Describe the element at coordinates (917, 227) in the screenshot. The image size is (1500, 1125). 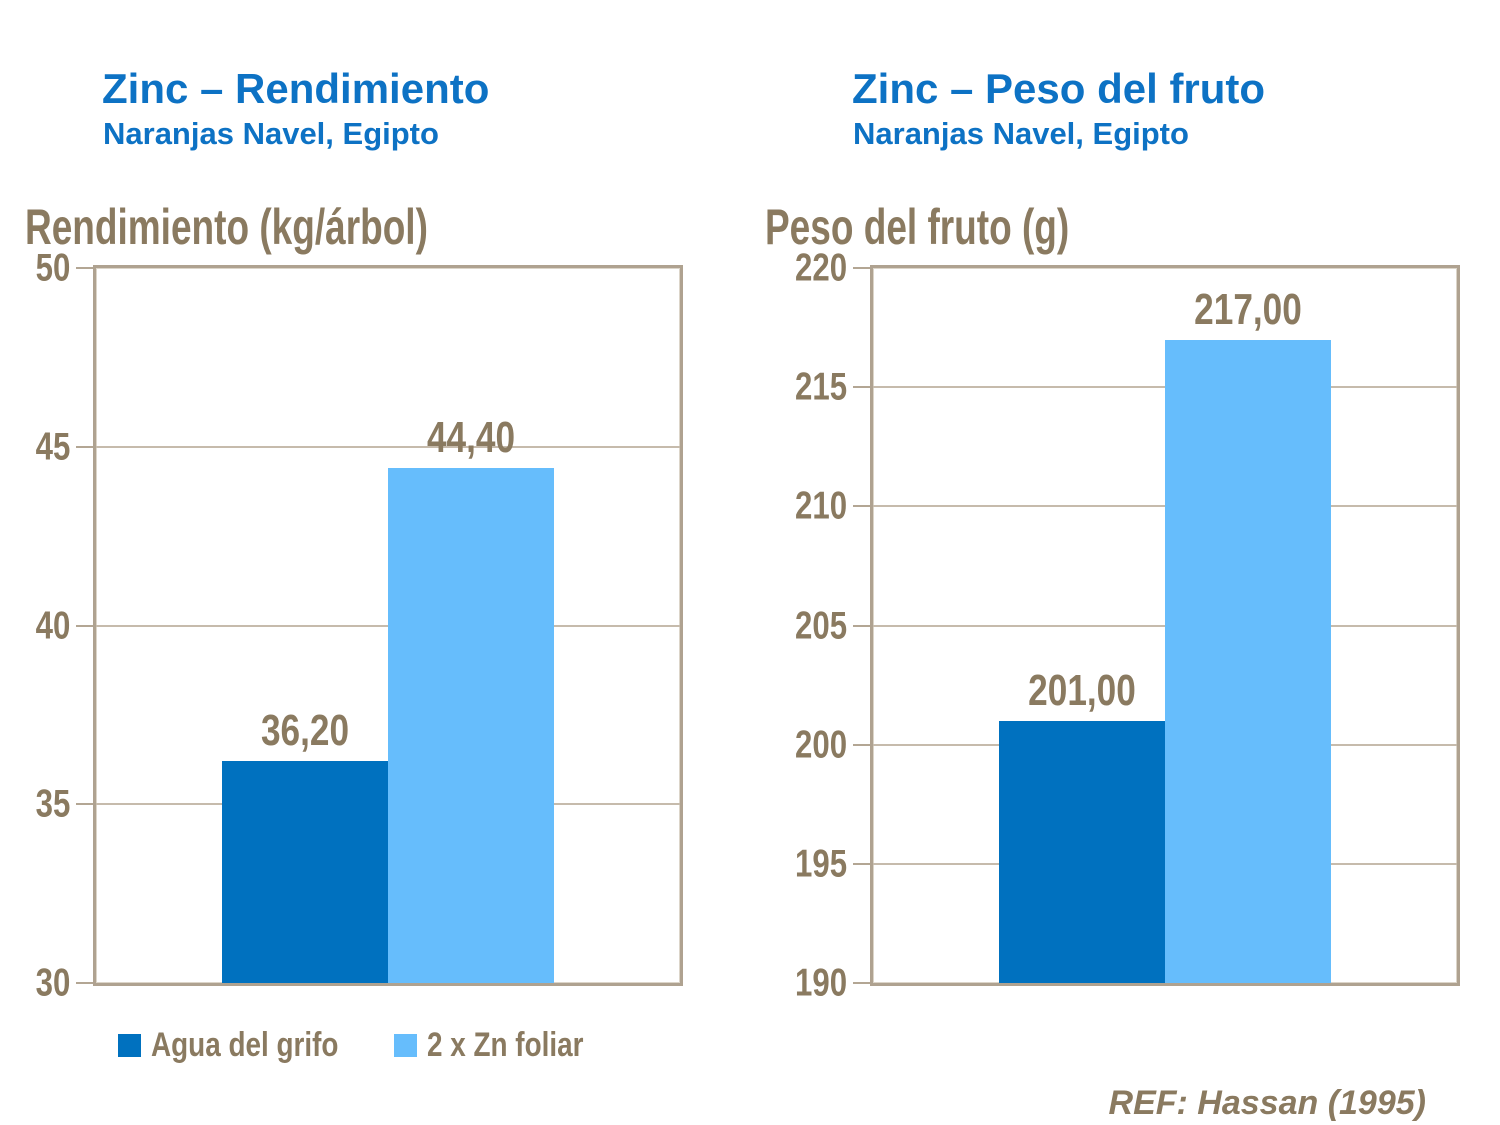
I see `y-axis-title: Peso del fruto (g)` at that location.